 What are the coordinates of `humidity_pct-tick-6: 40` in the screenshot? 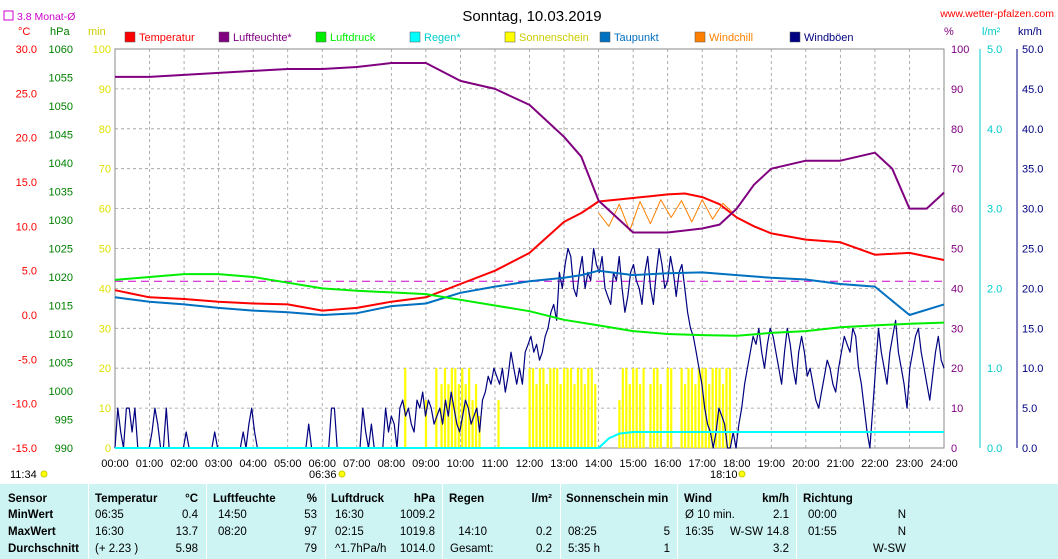 It's located at (957, 289).